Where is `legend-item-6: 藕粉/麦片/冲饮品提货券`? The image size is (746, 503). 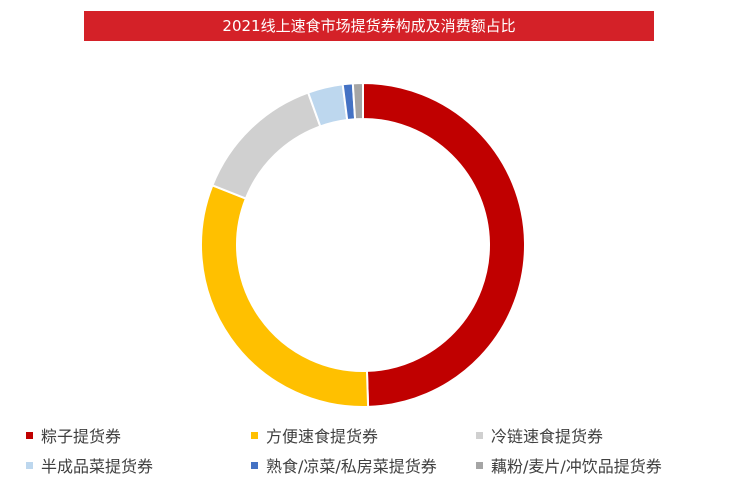 legend-item-6: 藕粉/麦片/冲饮品提货券 is located at coordinates (601, 465).